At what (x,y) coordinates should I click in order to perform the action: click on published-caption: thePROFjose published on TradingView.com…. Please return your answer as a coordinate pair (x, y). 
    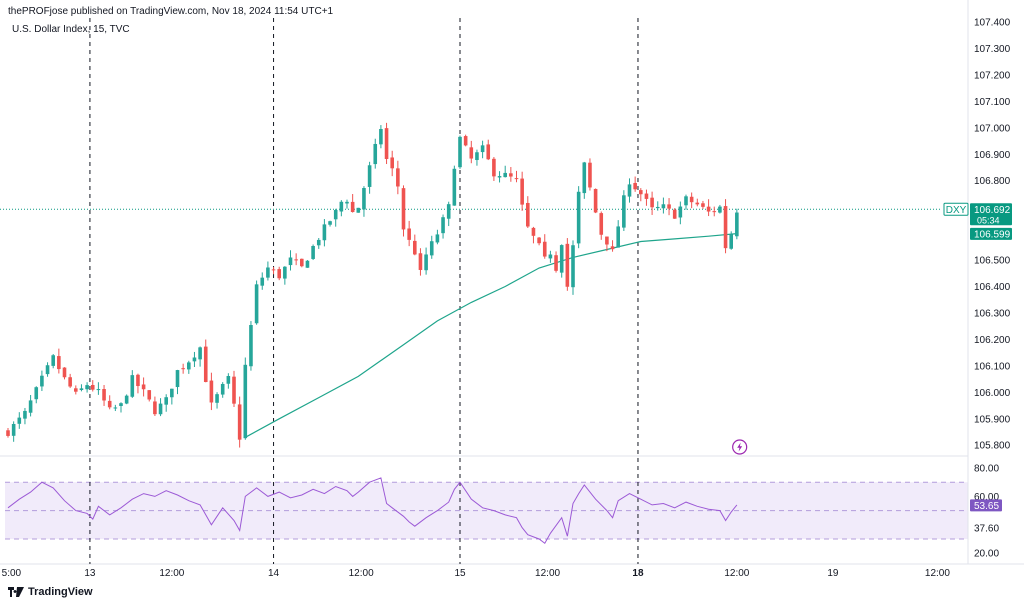
    Looking at the image, I should click on (171, 11).